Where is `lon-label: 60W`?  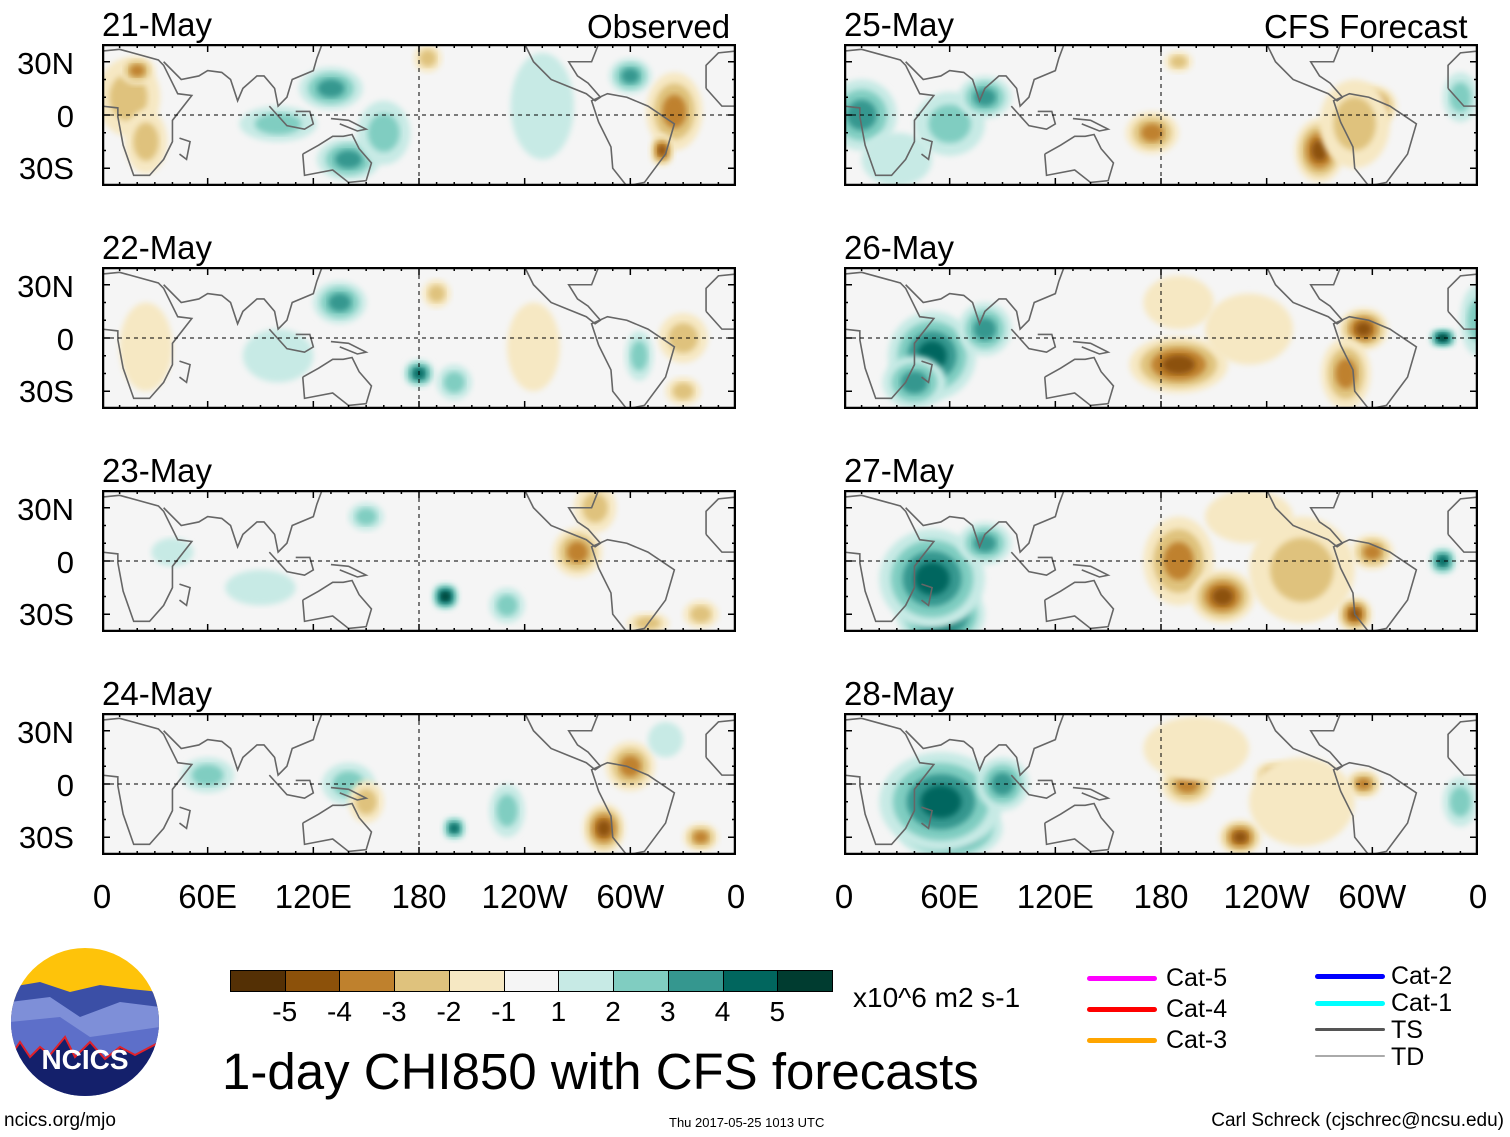 lon-label: 60W is located at coordinates (1372, 896).